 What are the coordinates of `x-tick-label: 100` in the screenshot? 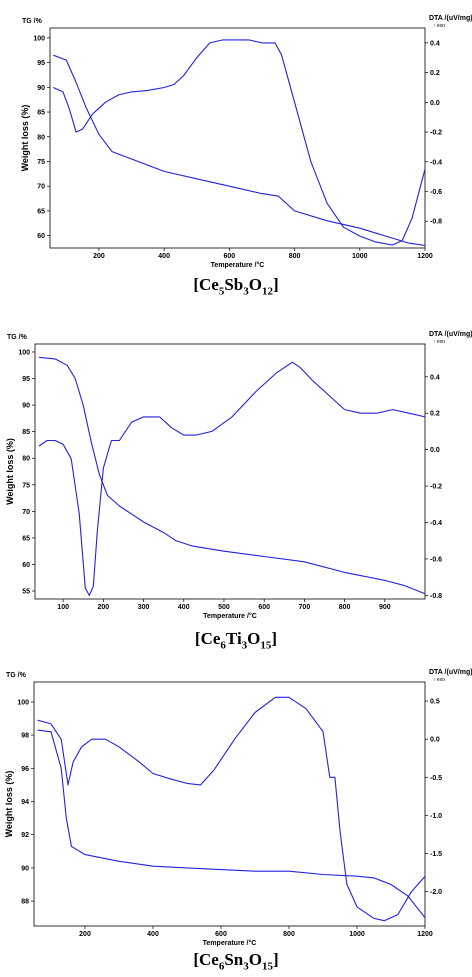 It's located at (63, 607).